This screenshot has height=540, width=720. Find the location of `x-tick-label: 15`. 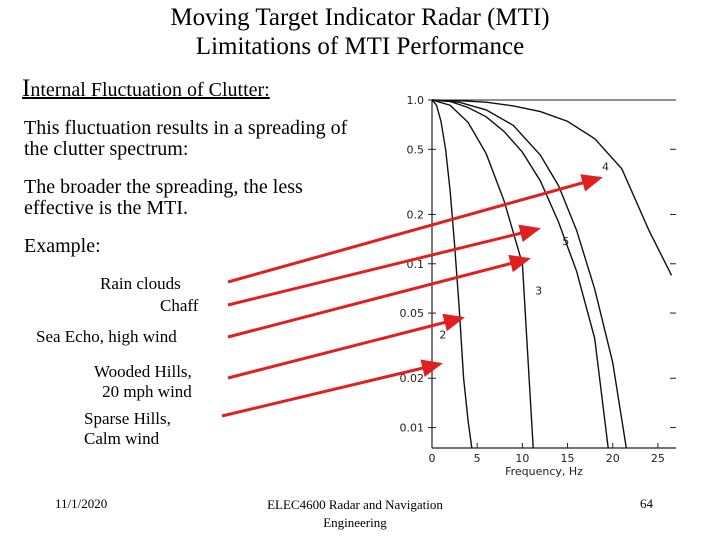

x-tick-label: 15 is located at coordinates (568, 458).